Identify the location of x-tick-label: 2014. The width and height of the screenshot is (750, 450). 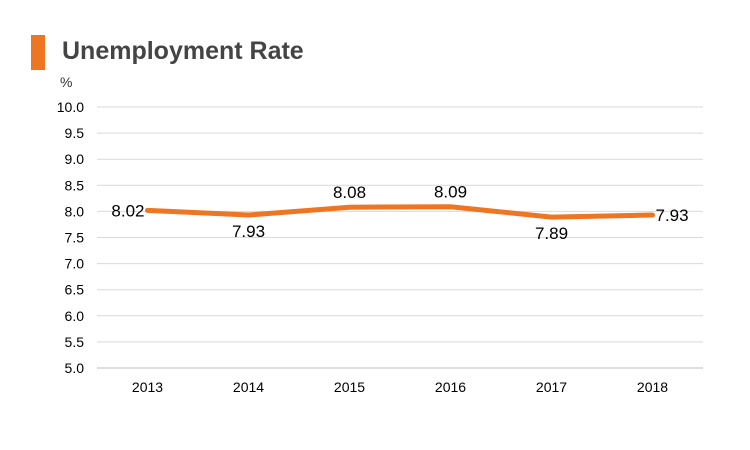
(248, 387).